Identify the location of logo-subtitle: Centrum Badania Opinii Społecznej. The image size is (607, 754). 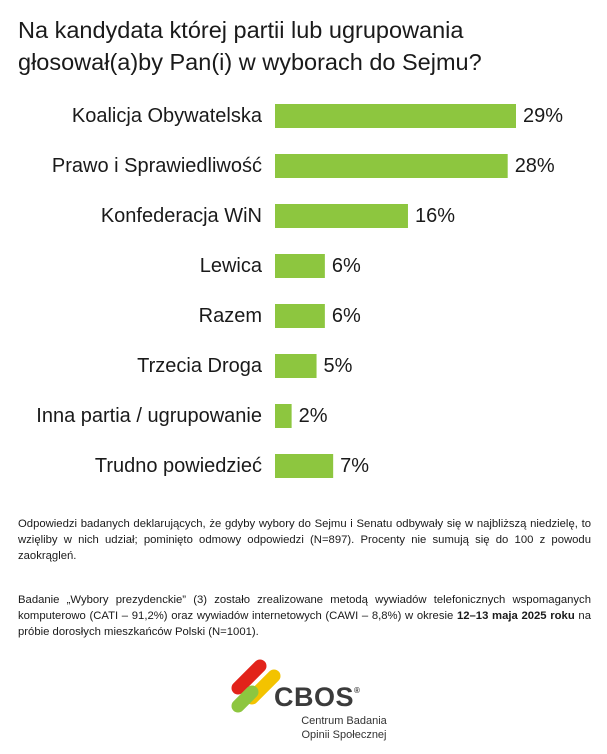
(344, 728).